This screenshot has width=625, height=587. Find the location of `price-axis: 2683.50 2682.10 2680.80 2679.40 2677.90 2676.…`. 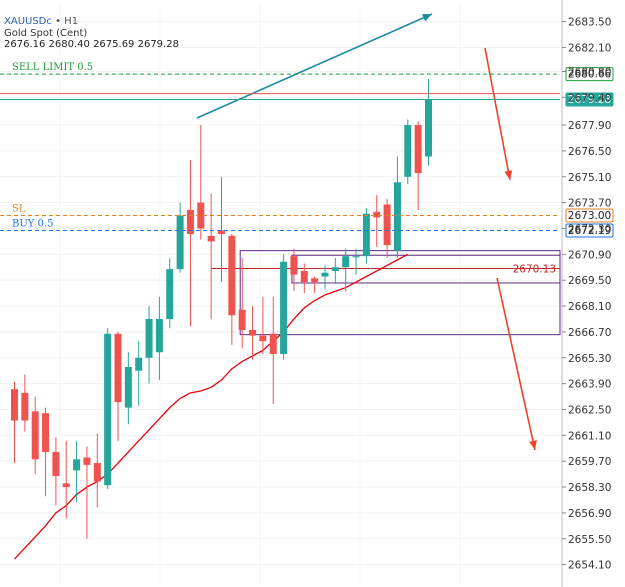

price-axis: 2683.50 2682.10 2680.80 2679.40 2677.90 2676.… is located at coordinates (586, 293).